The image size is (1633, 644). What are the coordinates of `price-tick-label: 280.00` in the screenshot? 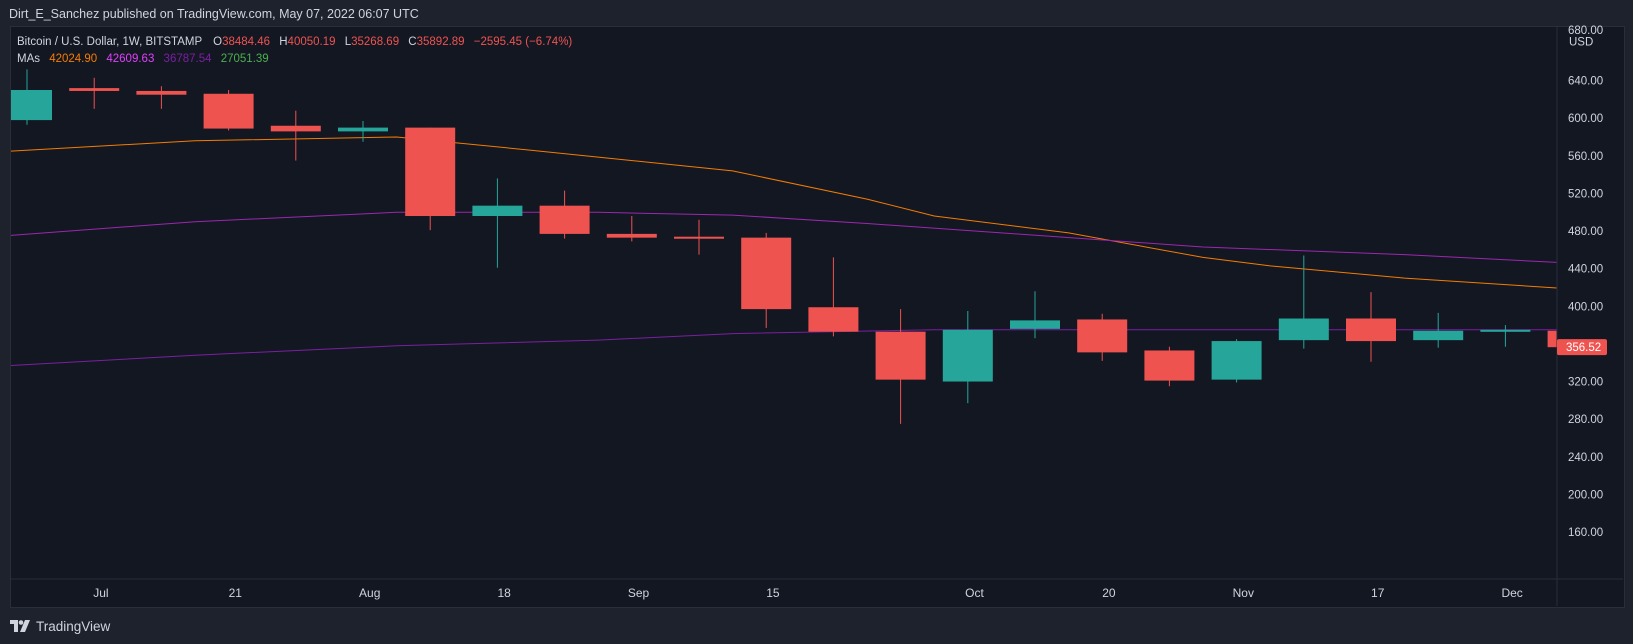 It's located at (1585, 420).